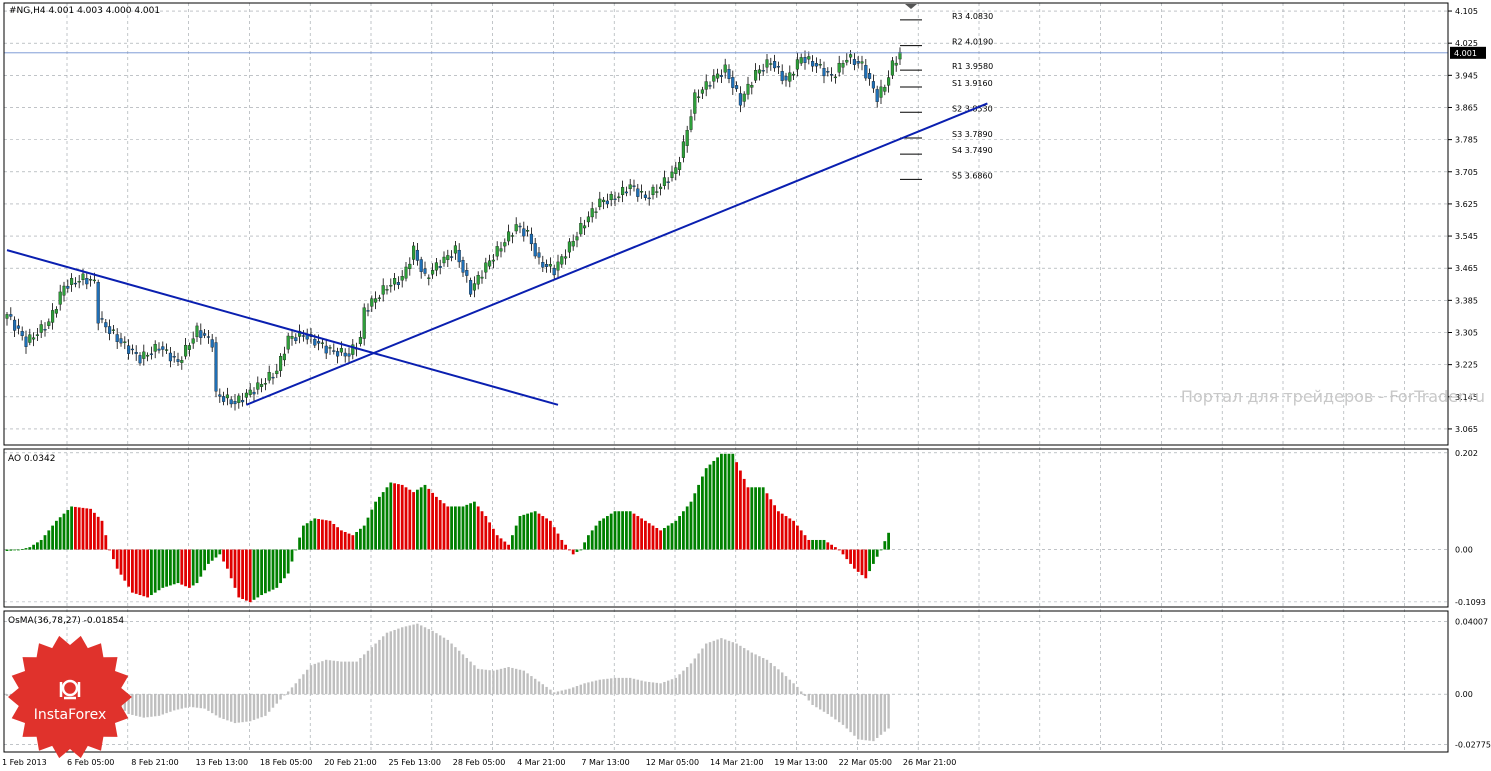 The image size is (1491, 771). Describe the element at coordinates (1471, 622) in the screenshot. I see `osma-y-tick-label: 0.04007` at that location.